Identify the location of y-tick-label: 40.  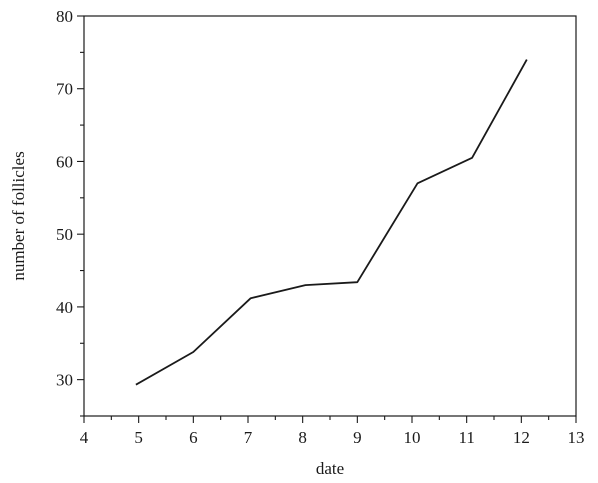
(64, 307).